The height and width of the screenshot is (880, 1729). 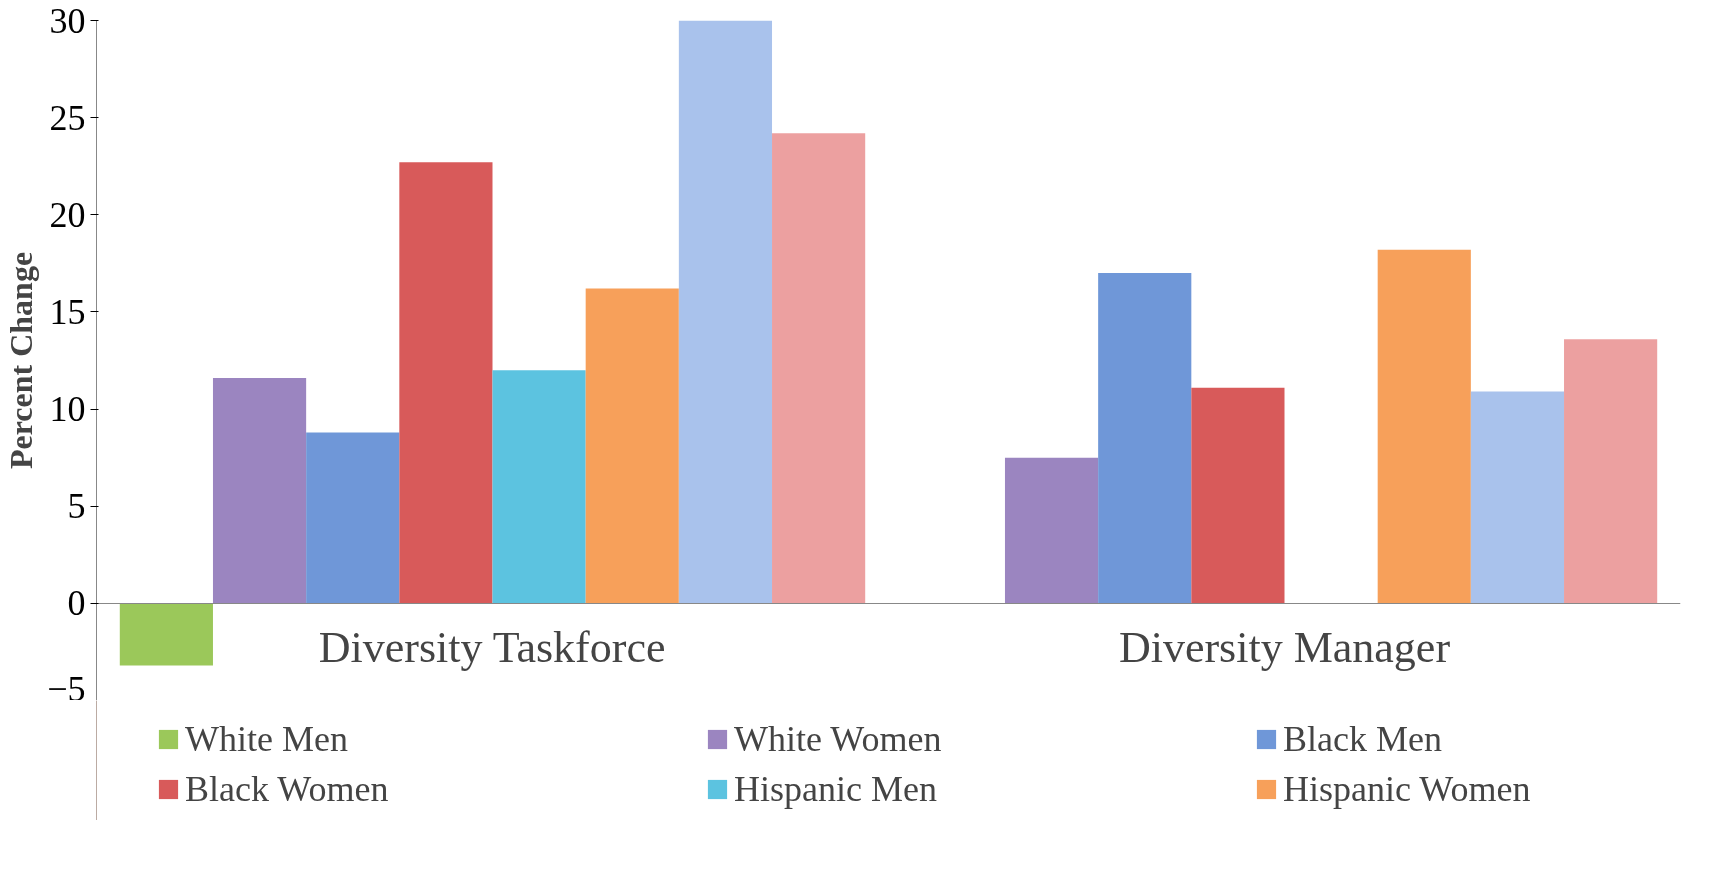 What do you see at coordinates (67, 20) in the screenshot?
I see `y-tick-label: 30` at bounding box center [67, 20].